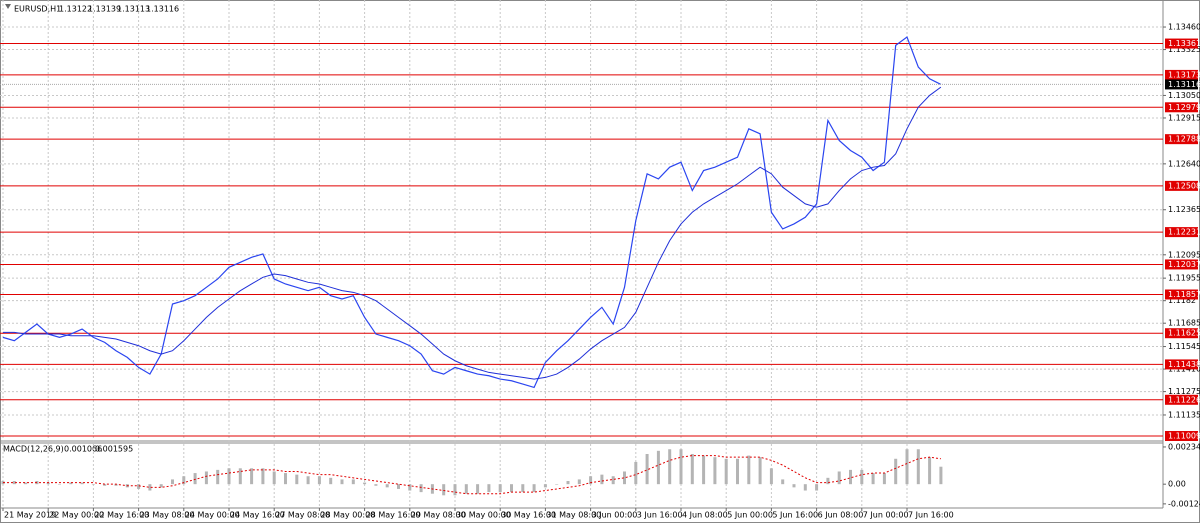 The image size is (1200, 523). What do you see at coordinates (8, 6) in the screenshot?
I see `symbol-icon` at bounding box center [8, 6].